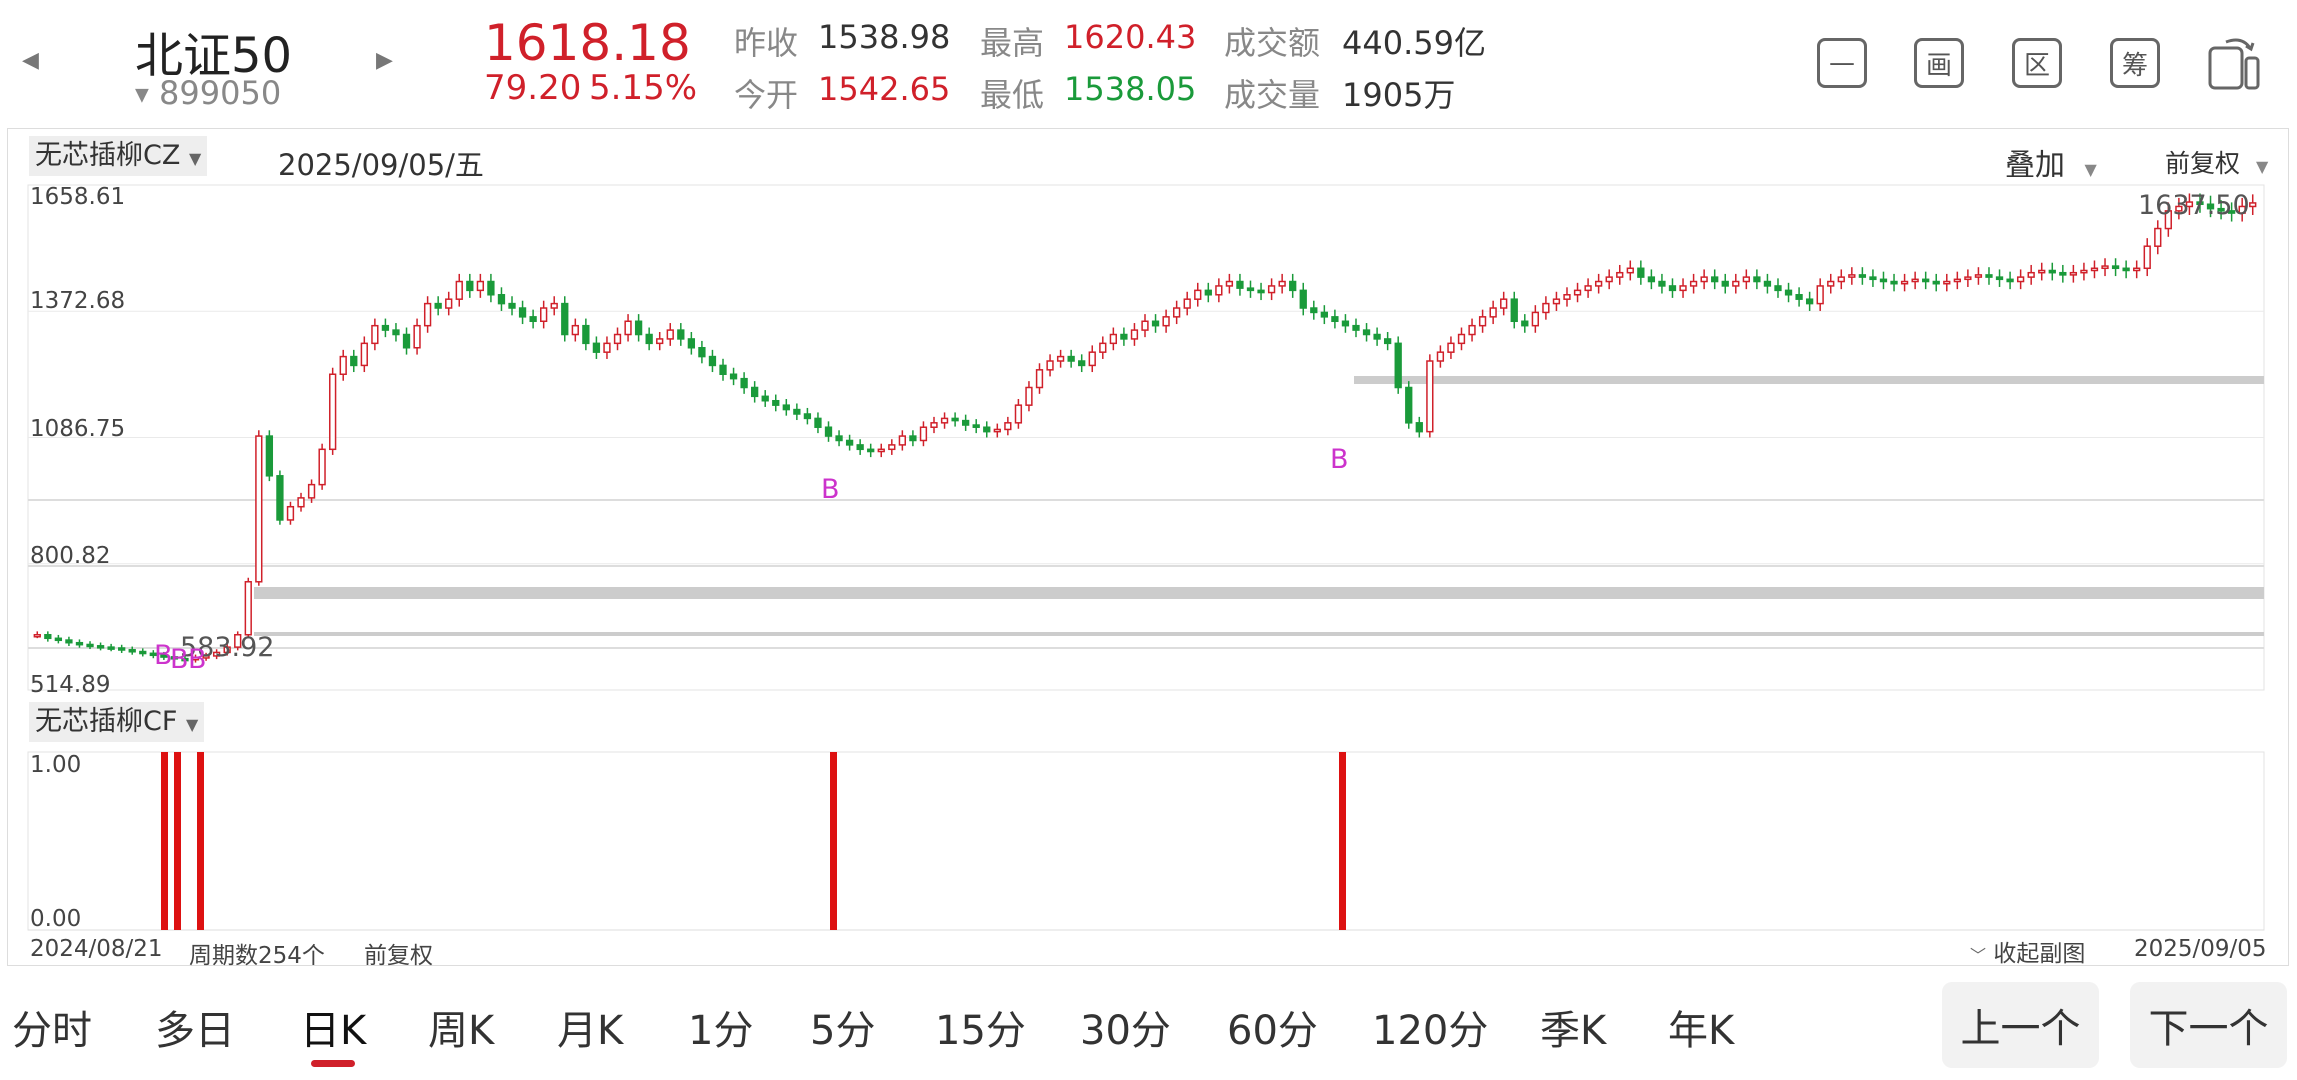 Image resolution: width=2297 pixels, height=1080 pixels. What do you see at coordinates (1809, 380) in the screenshot?
I see `support-band` at bounding box center [1809, 380].